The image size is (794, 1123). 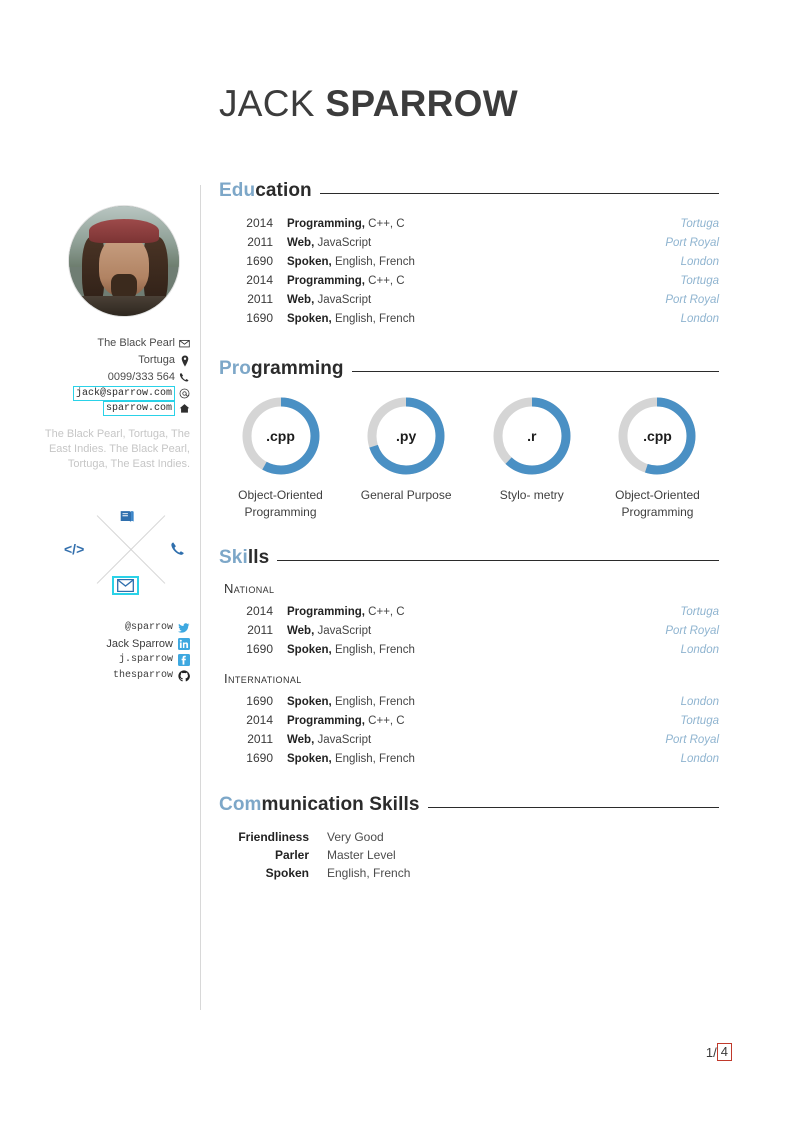 I want to click on heading-accent: Pro, so click(x=235, y=368).